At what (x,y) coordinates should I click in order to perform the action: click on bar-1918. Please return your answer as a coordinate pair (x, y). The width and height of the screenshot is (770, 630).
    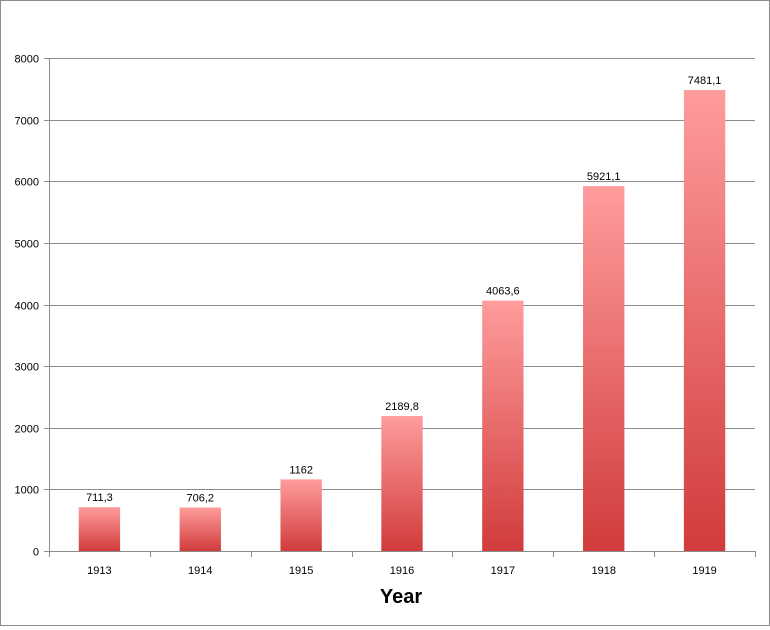
    Looking at the image, I should click on (604, 368).